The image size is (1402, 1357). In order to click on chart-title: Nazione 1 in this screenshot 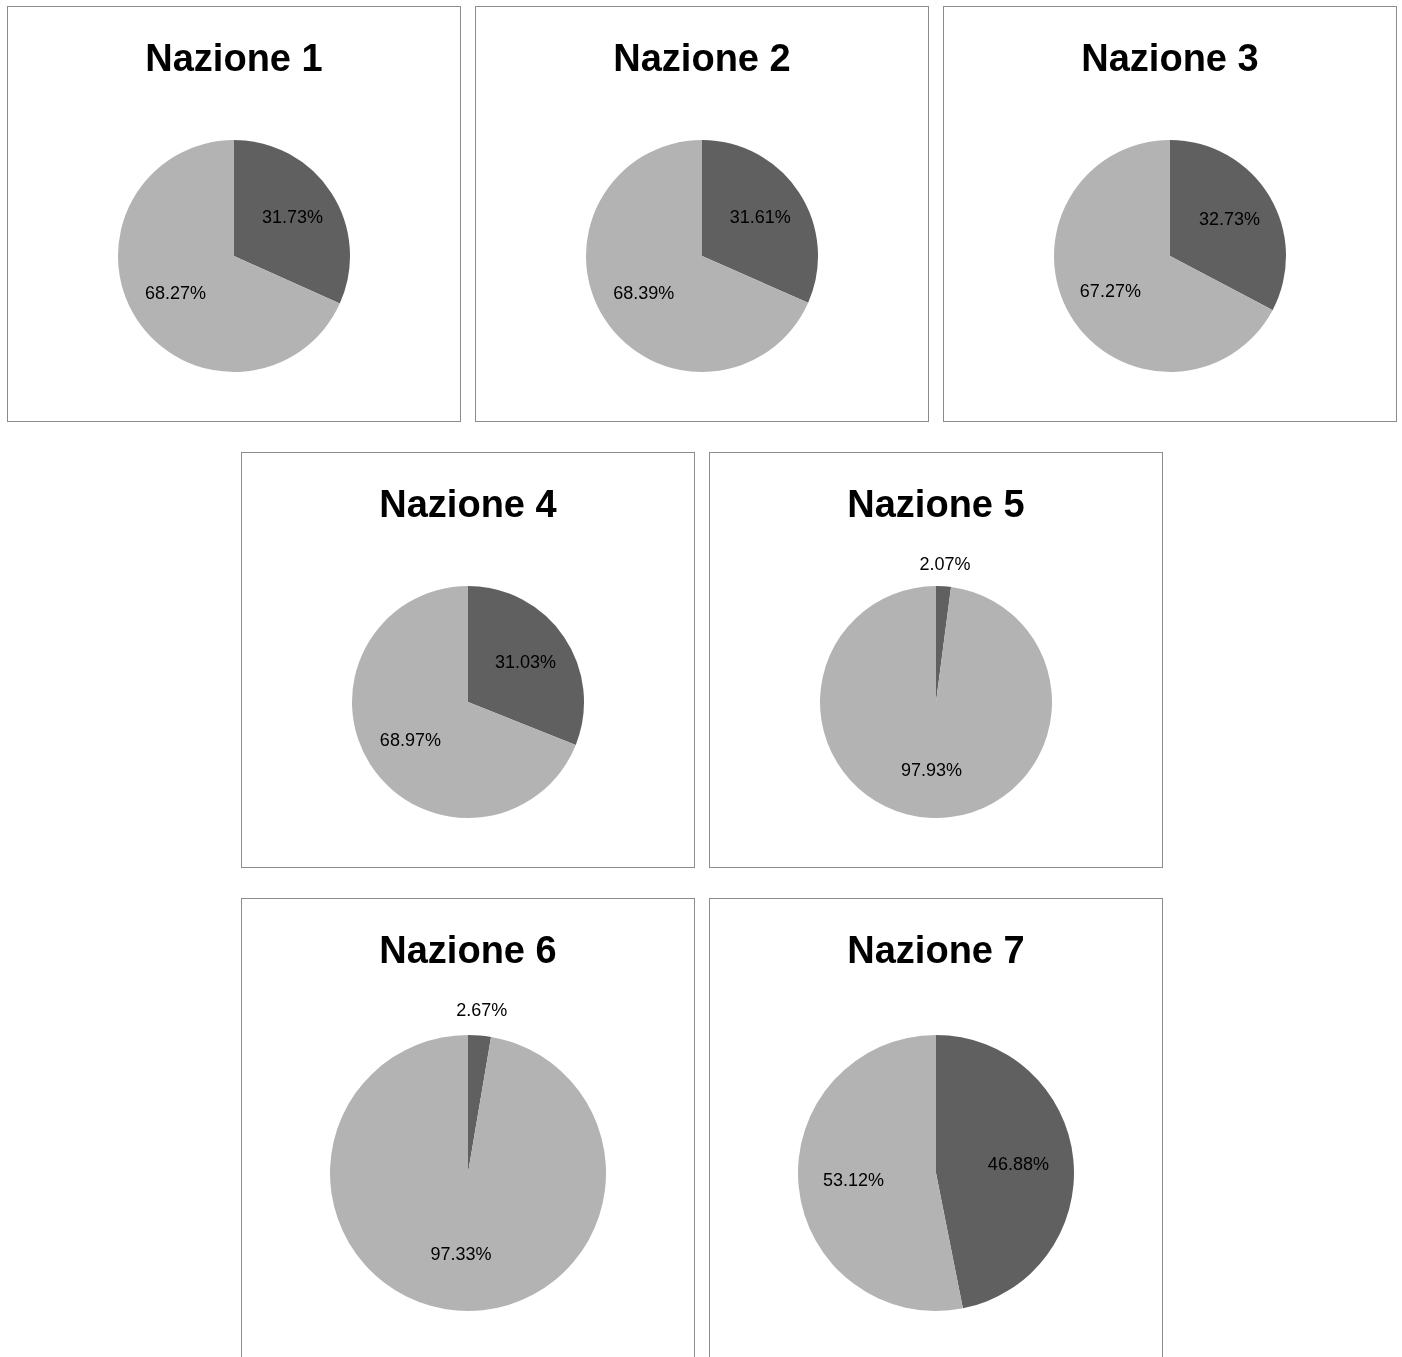, I will do `click(234, 58)`.